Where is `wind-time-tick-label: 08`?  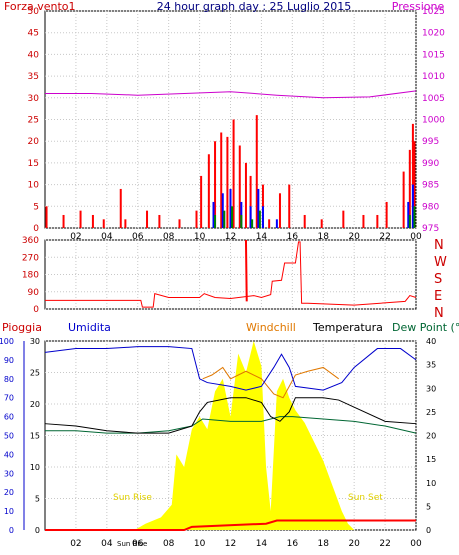
wind-time-tick-label: 08 is located at coordinates (169, 237).